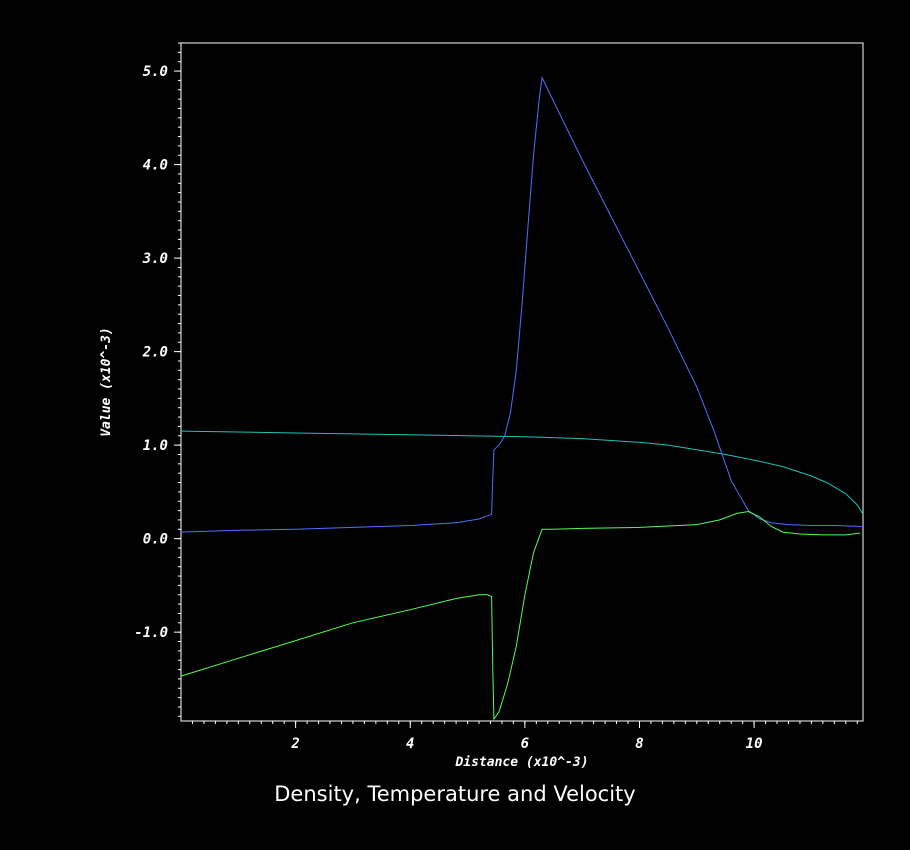  What do you see at coordinates (151, 633) in the screenshot?
I see `y-tick-label: -1.0` at bounding box center [151, 633].